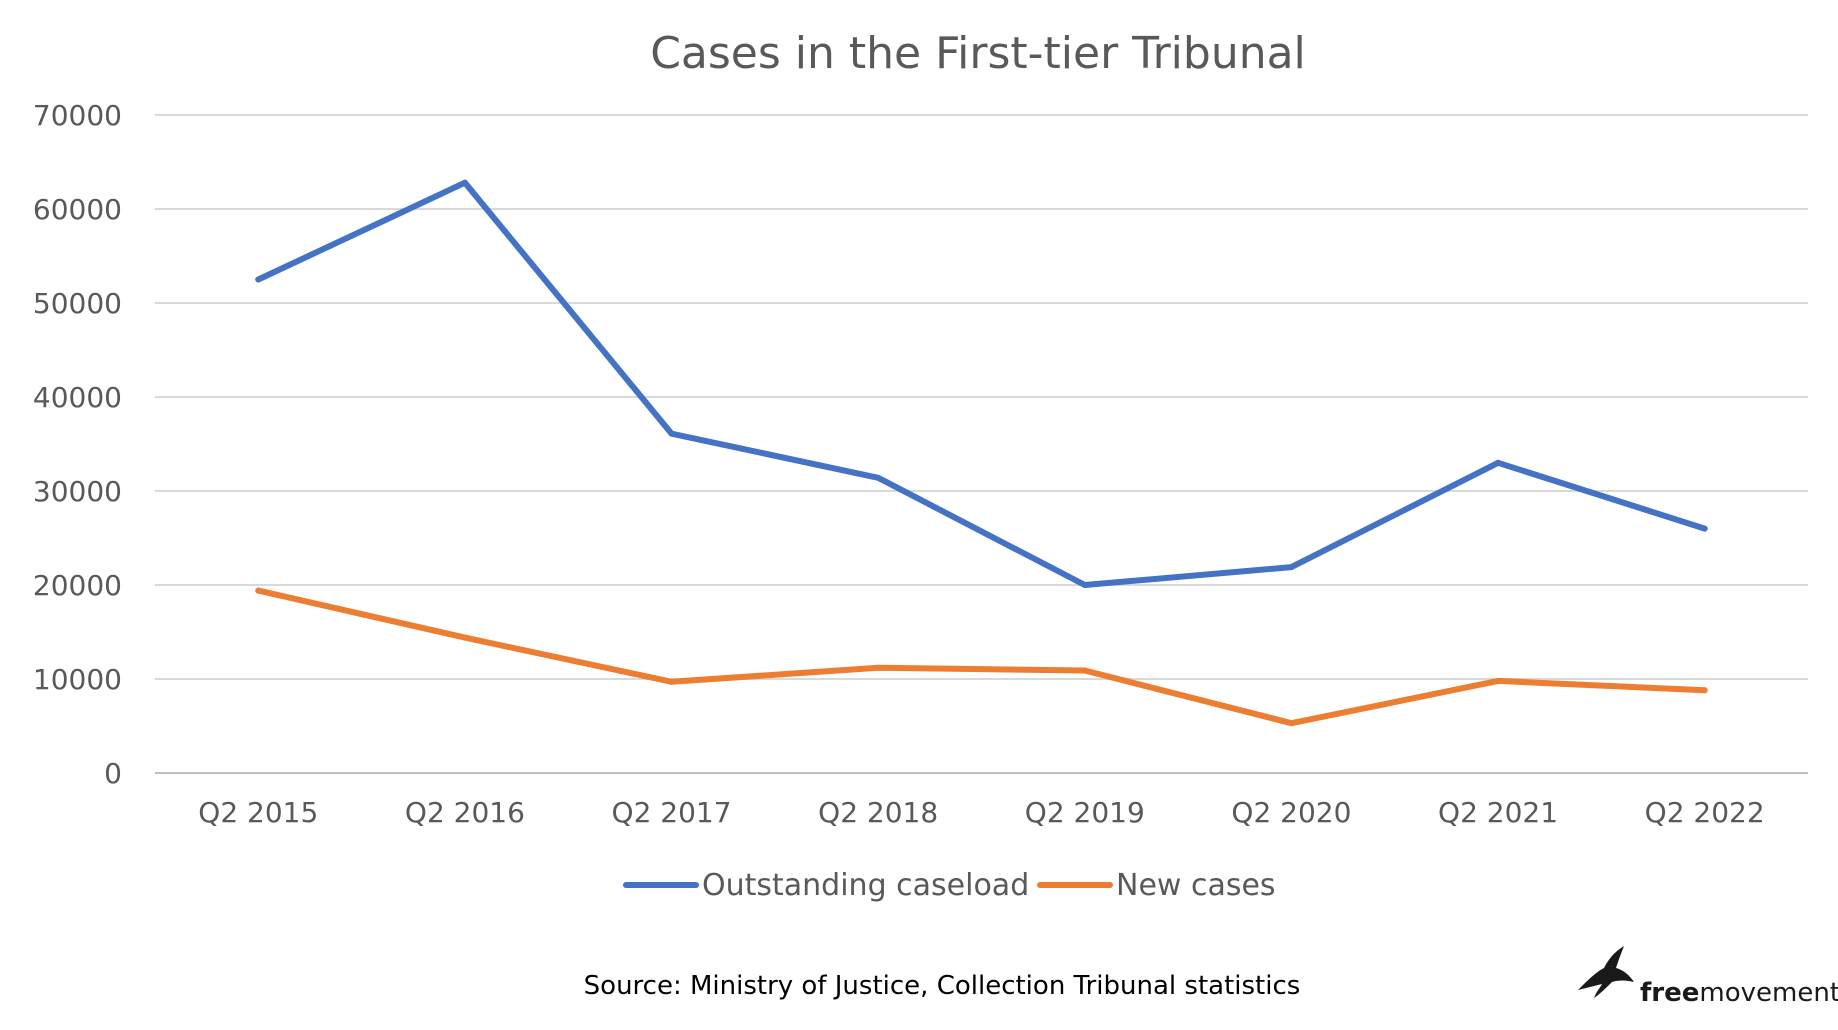 The image size is (1838, 1030). What do you see at coordinates (113, 773) in the screenshot?
I see `y-tick-label: 0` at bounding box center [113, 773].